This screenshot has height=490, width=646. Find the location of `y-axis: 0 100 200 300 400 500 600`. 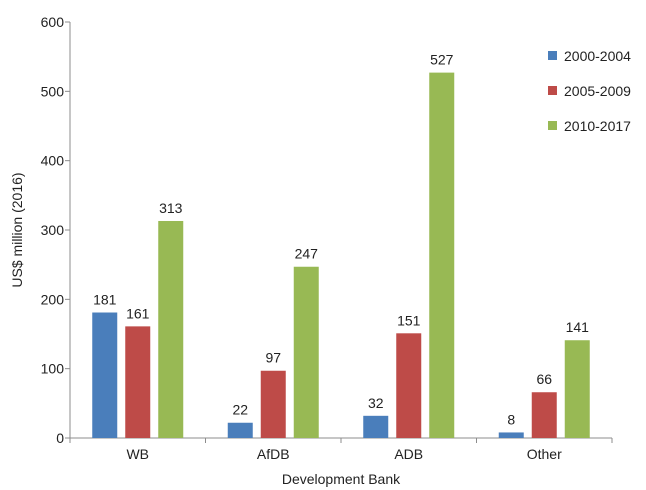

y-axis: 0 100 200 300 400 500 600 is located at coordinates (56, 230).